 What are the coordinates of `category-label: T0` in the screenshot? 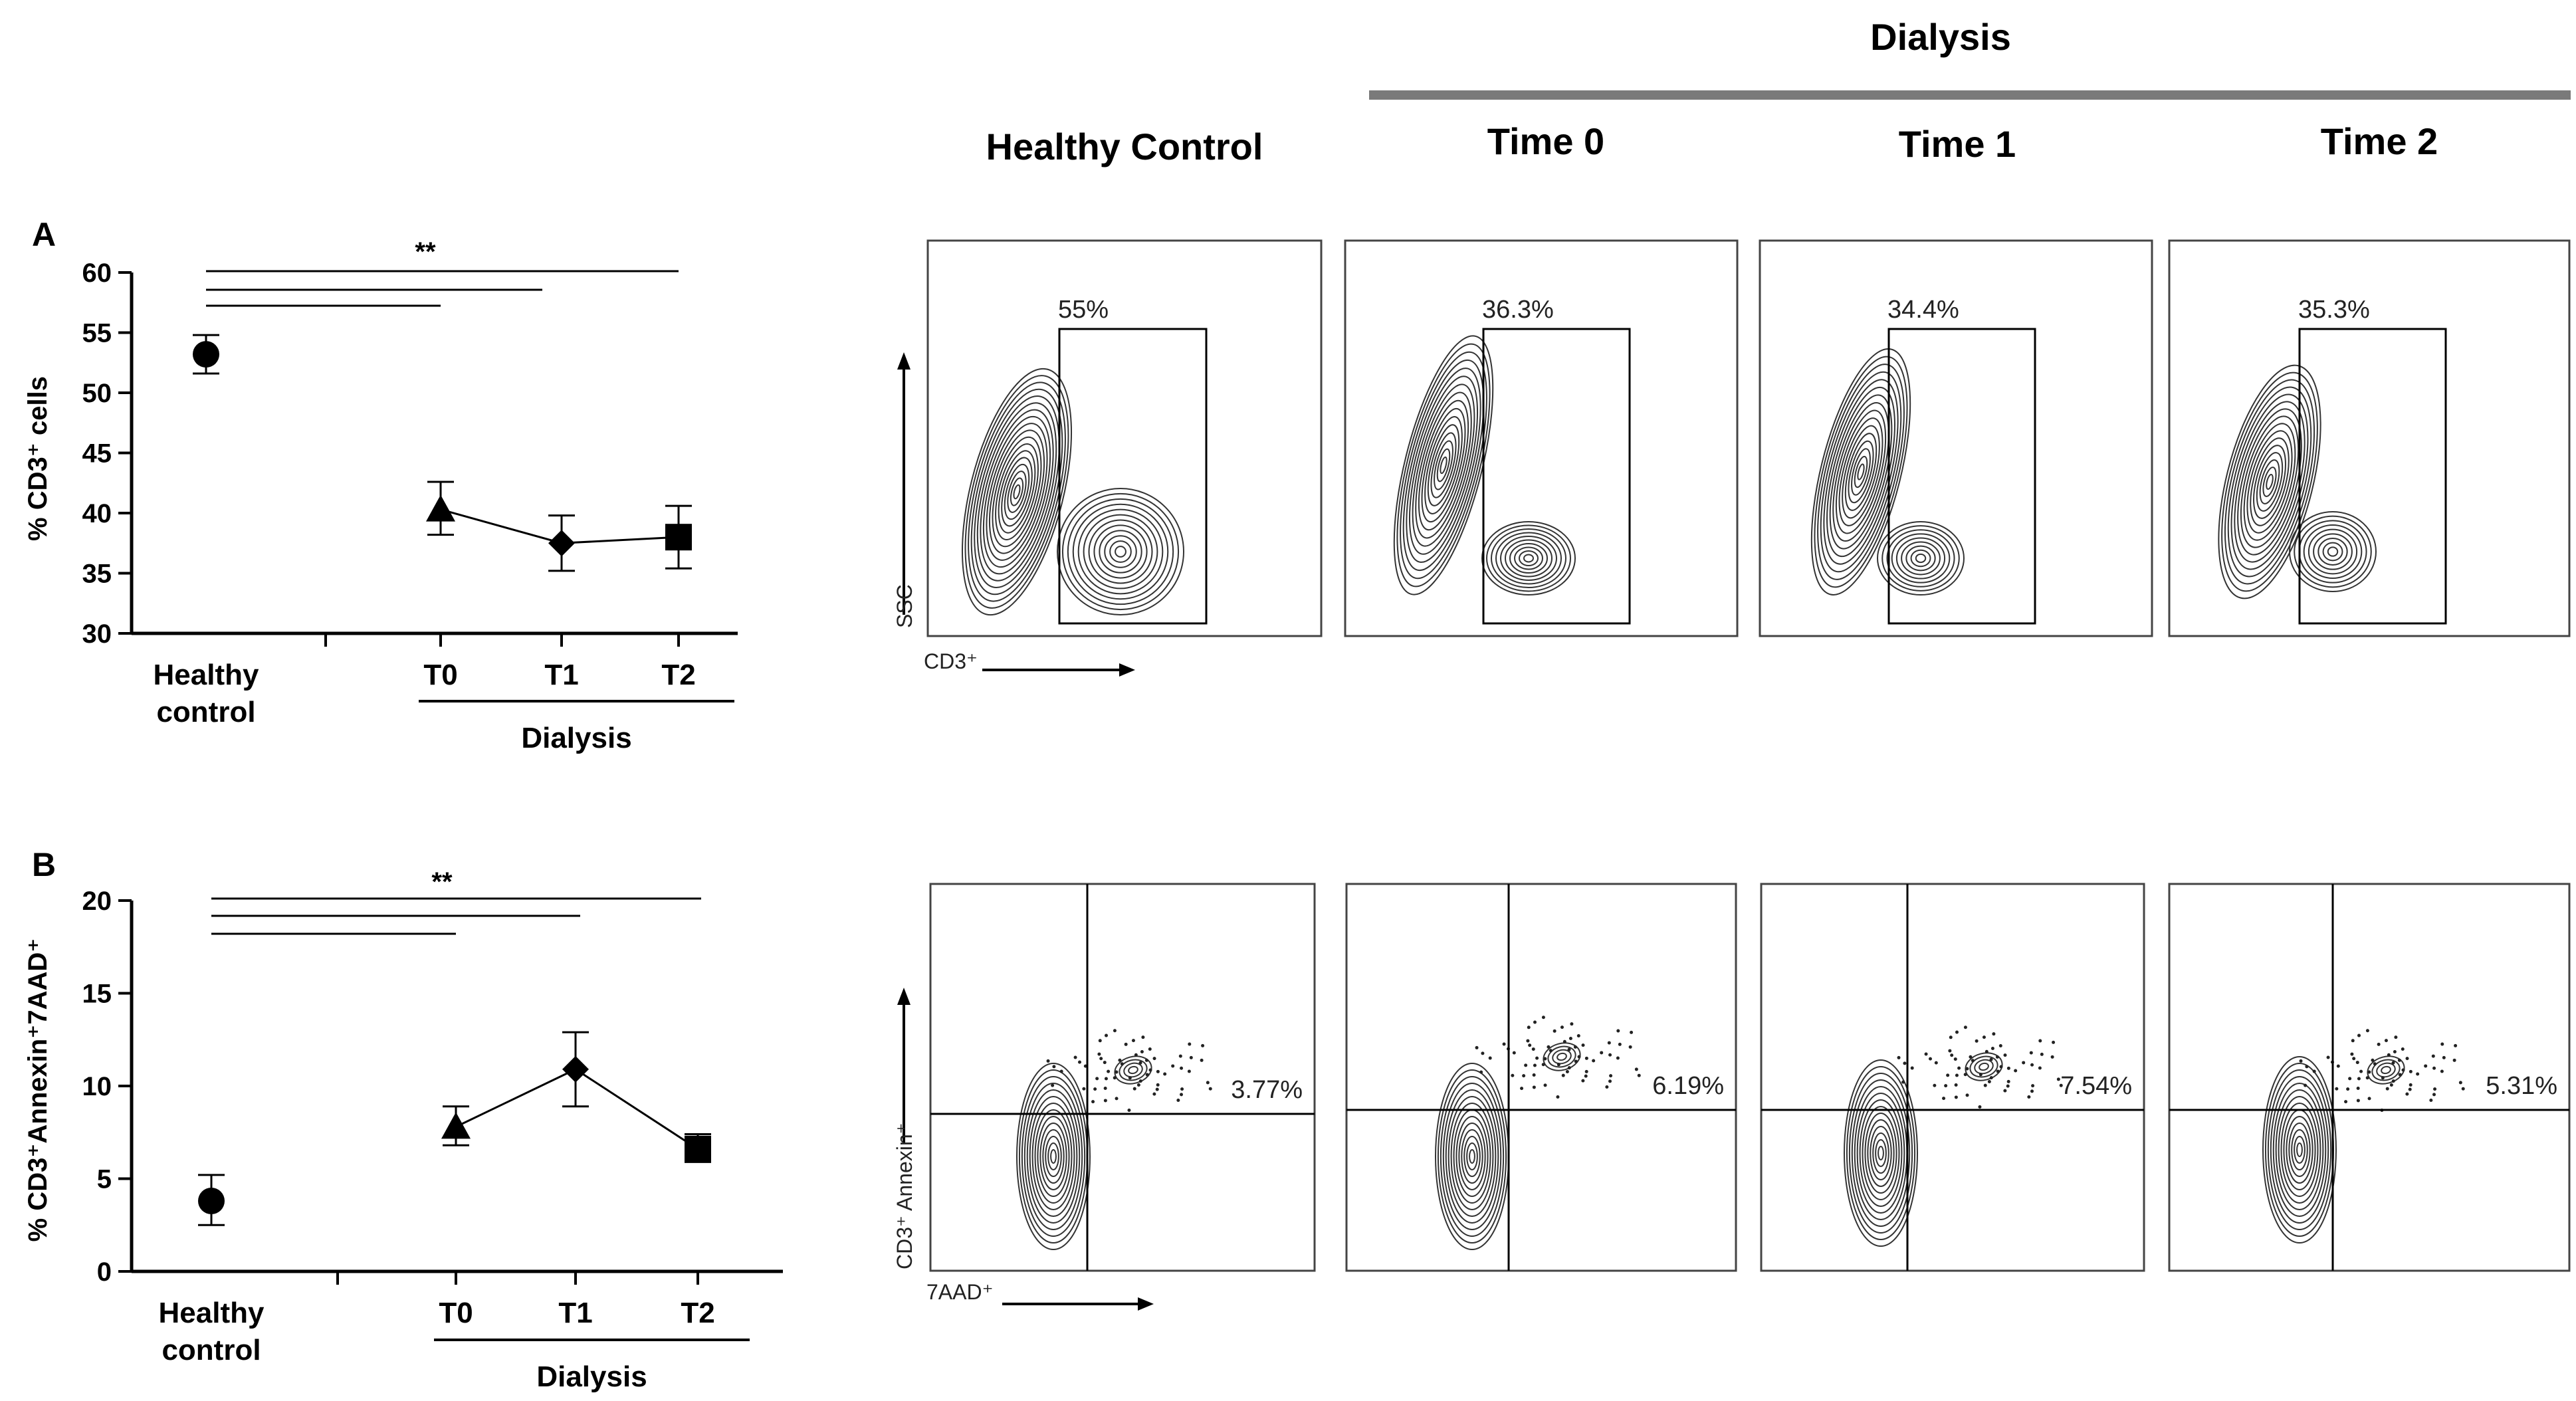 It's located at (456, 1313).